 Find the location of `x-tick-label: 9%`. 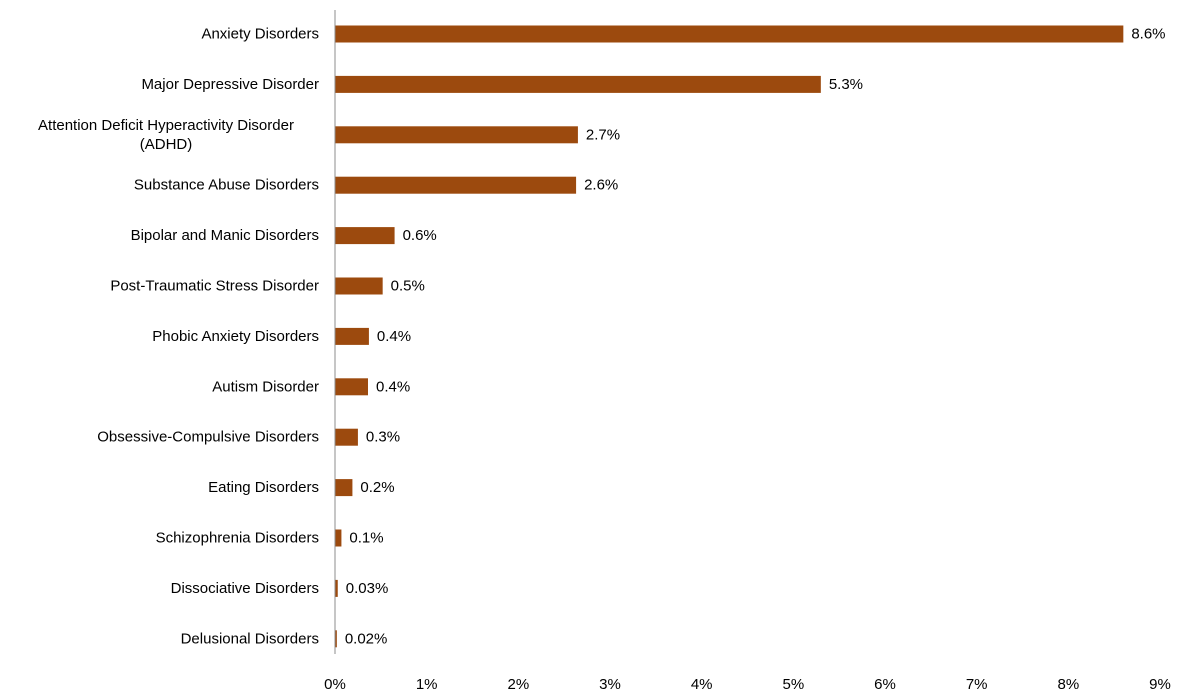

x-tick-label: 9% is located at coordinates (1160, 684).